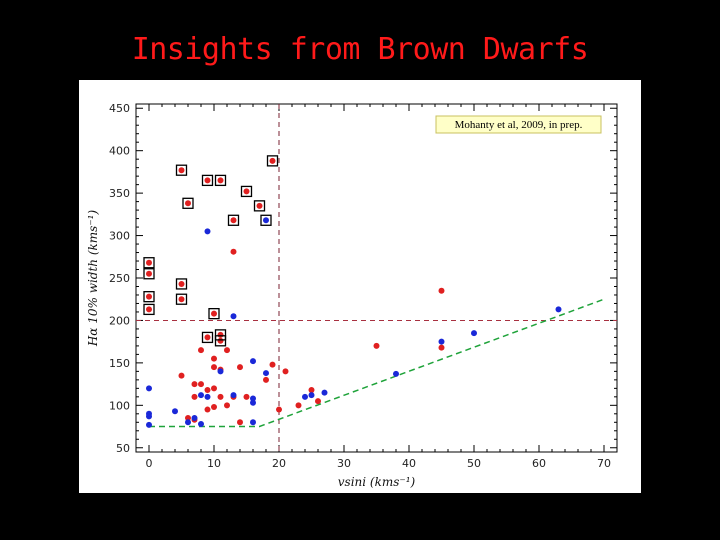 The image size is (720, 540). Describe the element at coordinates (279, 463) in the screenshot. I see `x-tick-label: 20` at that location.